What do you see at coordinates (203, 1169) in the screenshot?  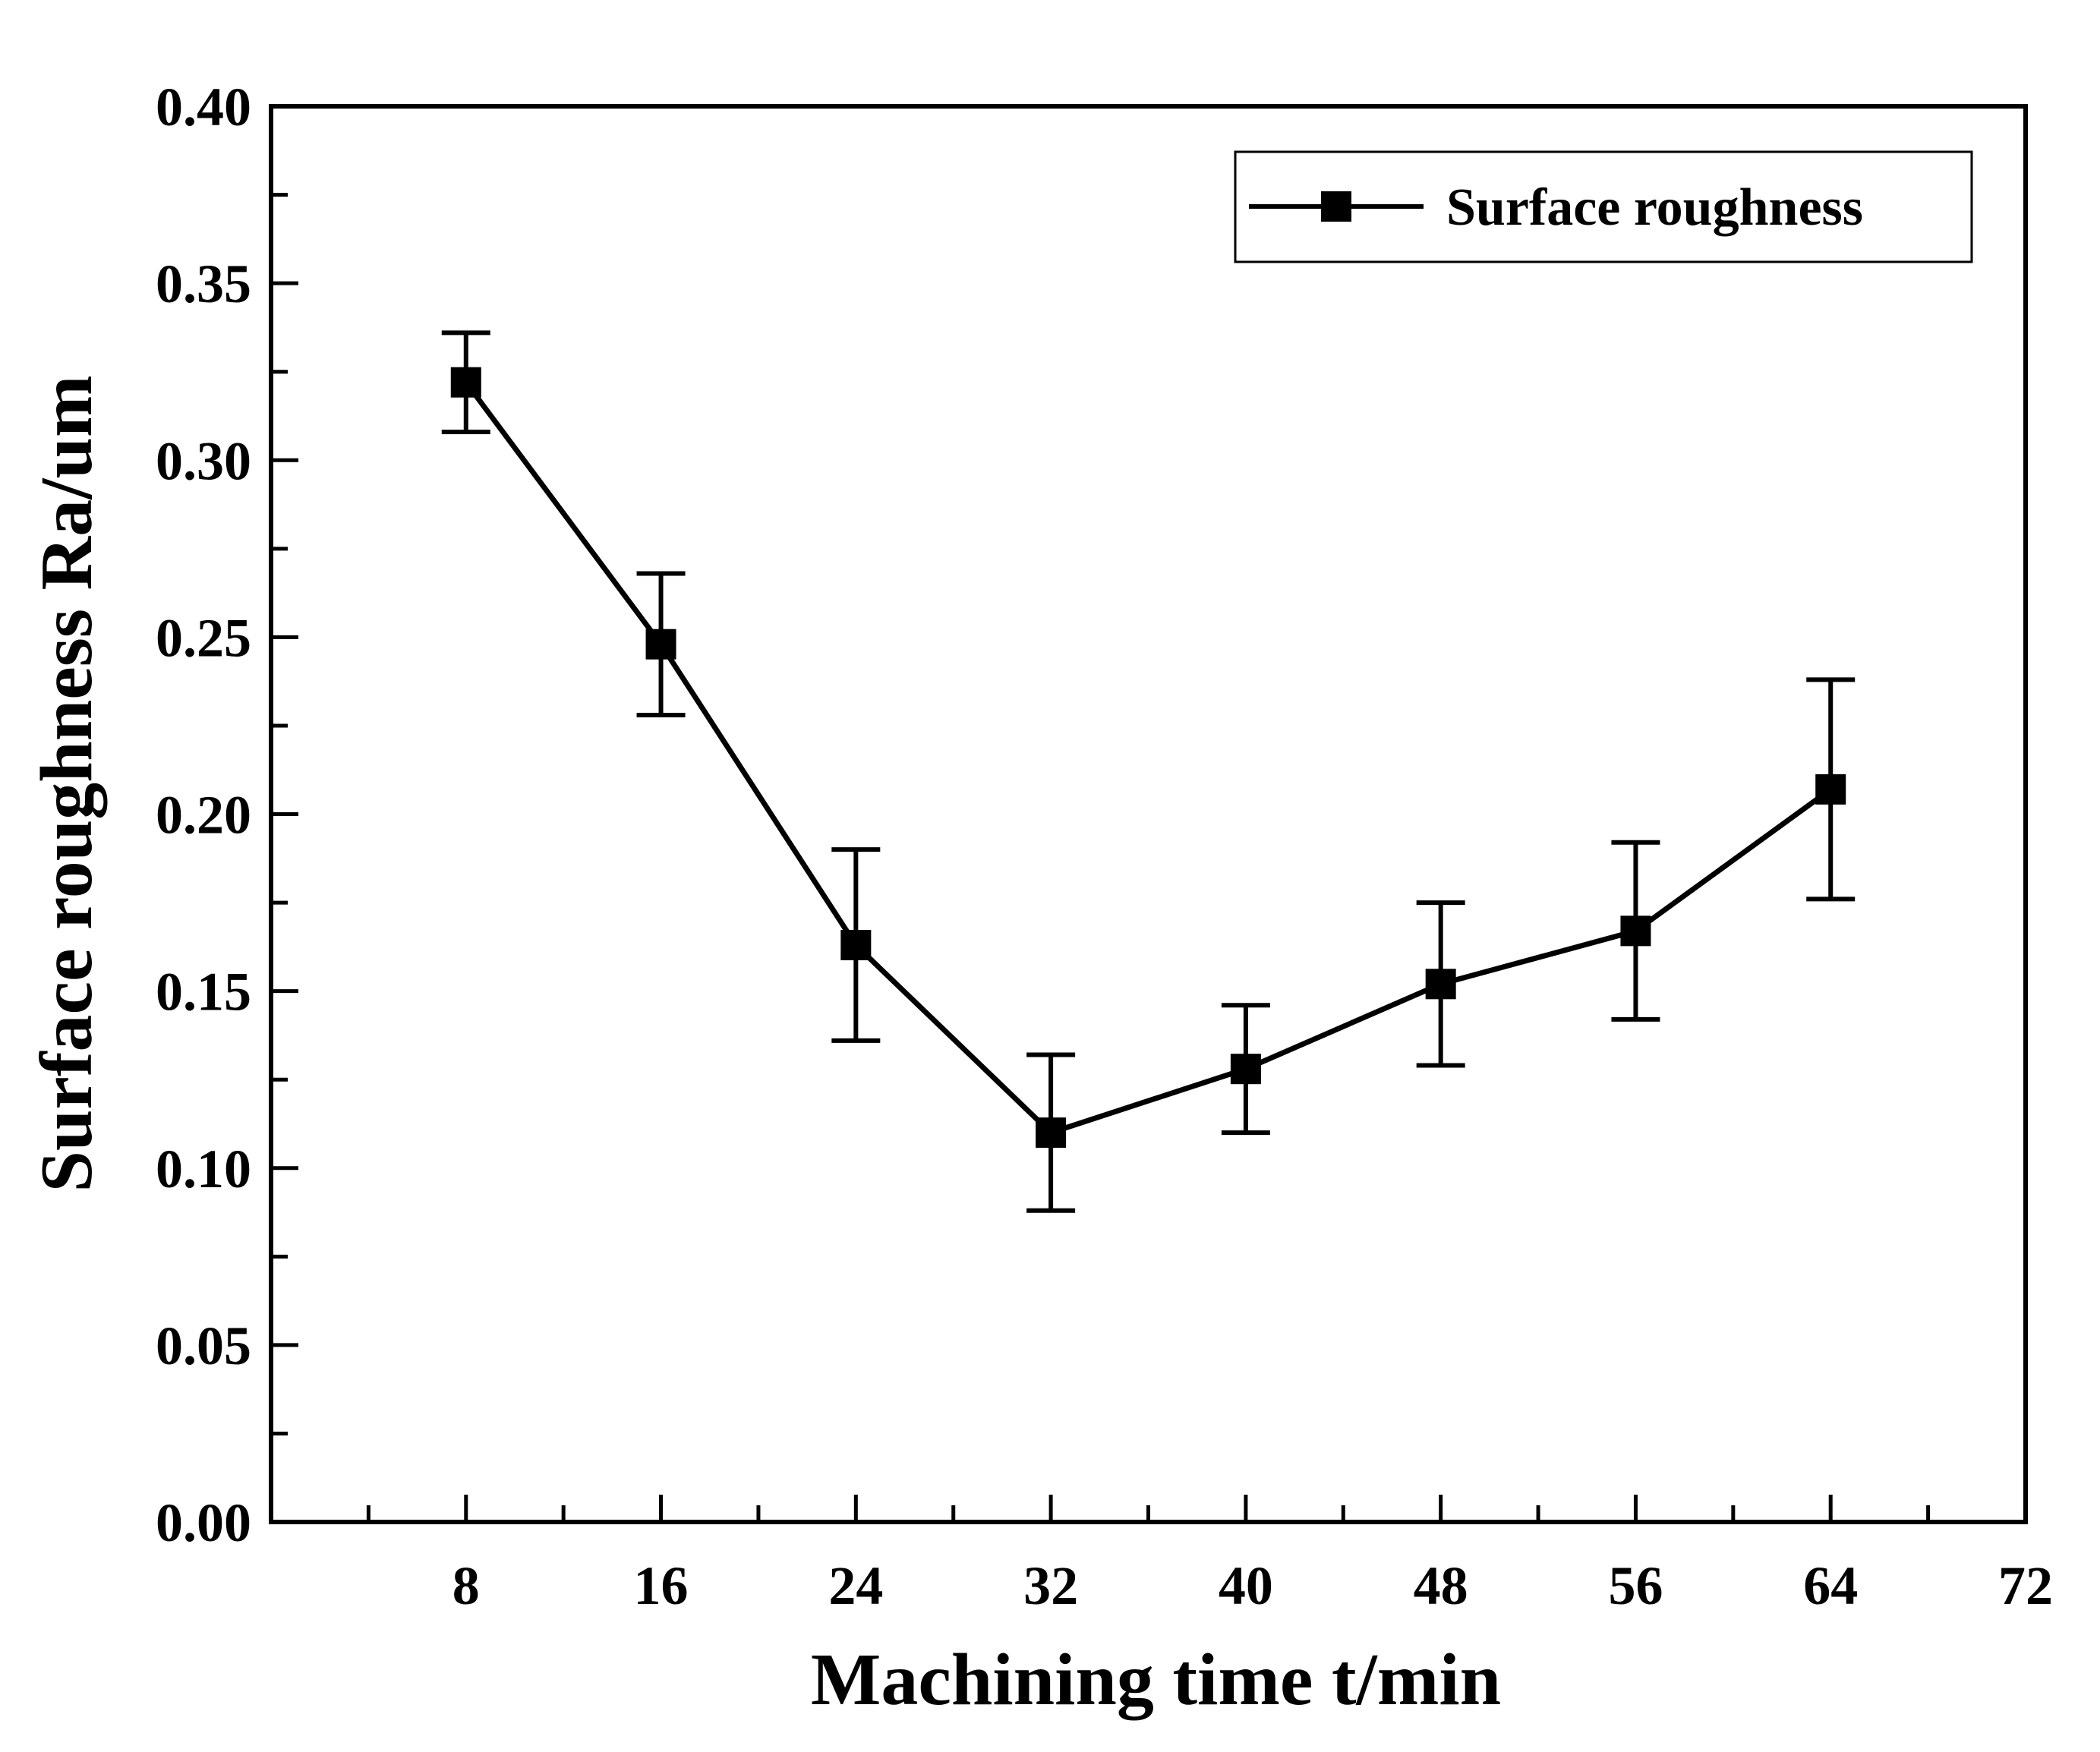 I see `y-tick-label: 0.10` at bounding box center [203, 1169].